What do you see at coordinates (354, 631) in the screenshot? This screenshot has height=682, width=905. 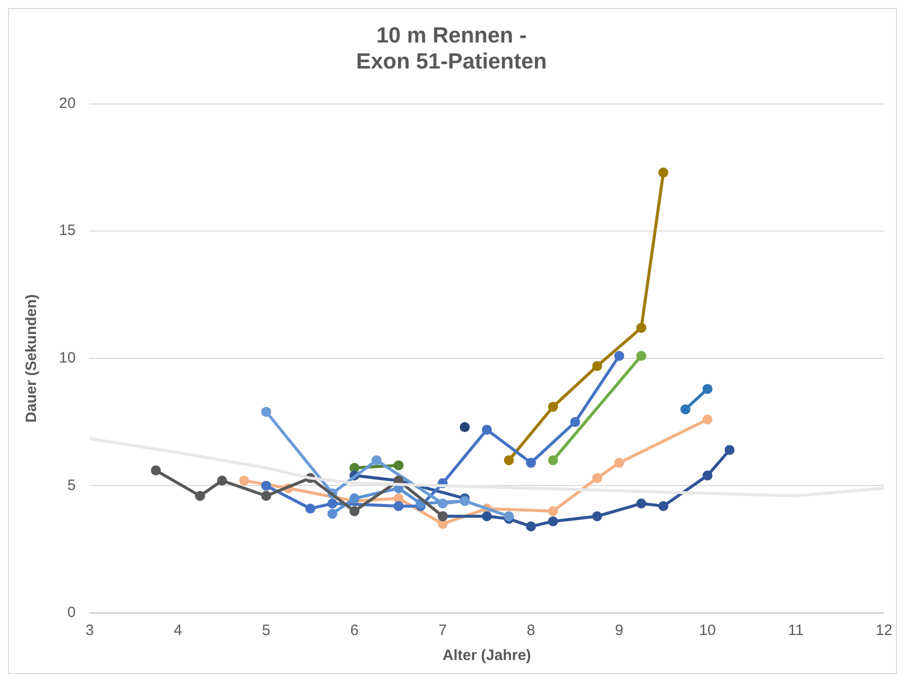 I see `x-tick-label: 6` at bounding box center [354, 631].